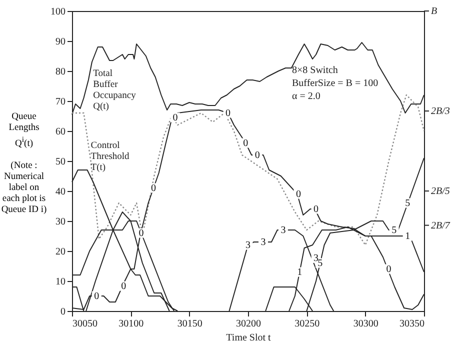 The image size is (474, 349). What do you see at coordinates (441, 226) in the screenshot?
I see `ref-line-label: 2B/7` at bounding box center [441, 226].